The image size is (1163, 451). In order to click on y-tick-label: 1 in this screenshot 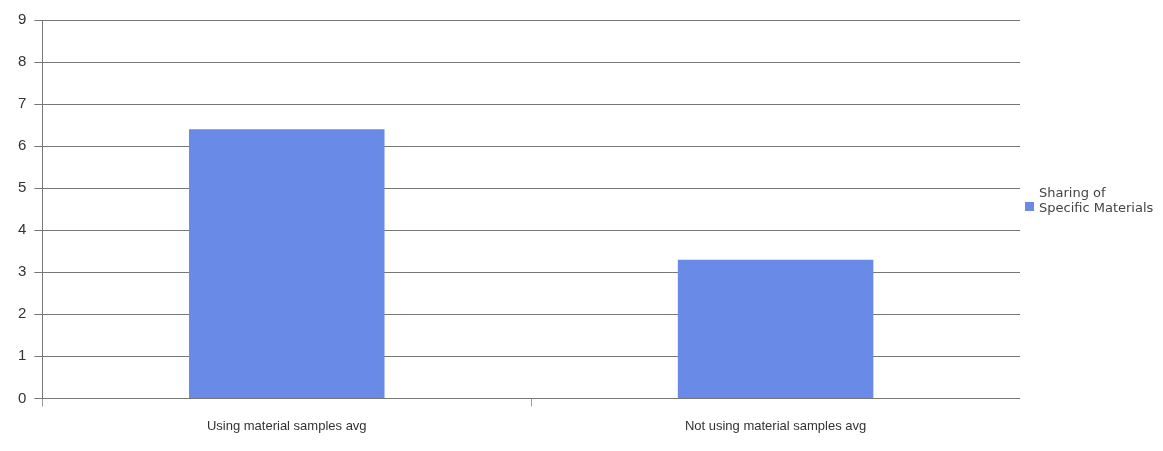, I will do `click(22, 355)`.